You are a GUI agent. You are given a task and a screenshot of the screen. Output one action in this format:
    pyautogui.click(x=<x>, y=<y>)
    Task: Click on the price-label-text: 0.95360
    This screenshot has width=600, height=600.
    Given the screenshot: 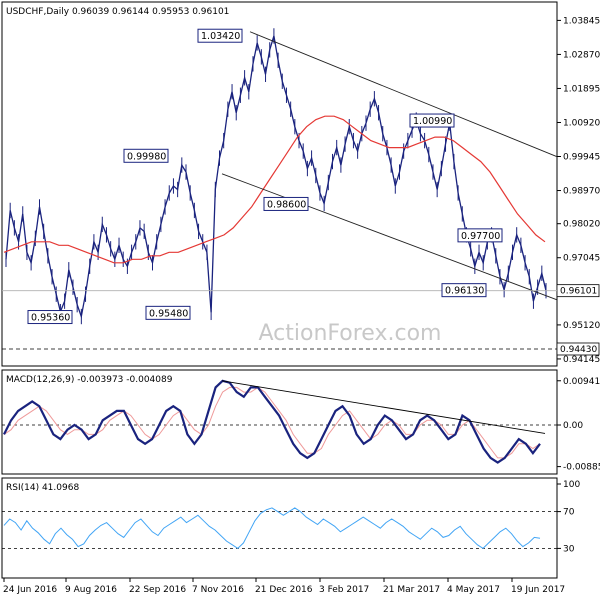 What is the action you would take?
    pyautogui.click(x=50, y=318)
    